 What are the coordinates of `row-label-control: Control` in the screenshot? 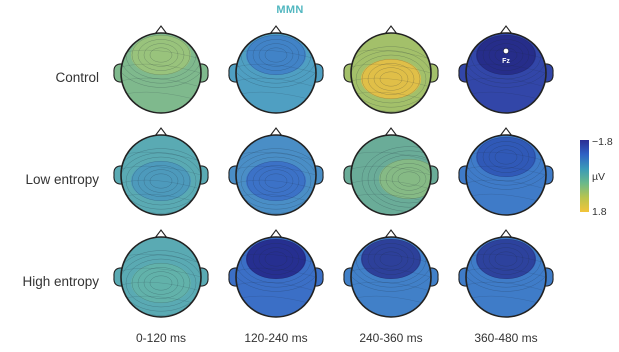 It's located at (77, 77).